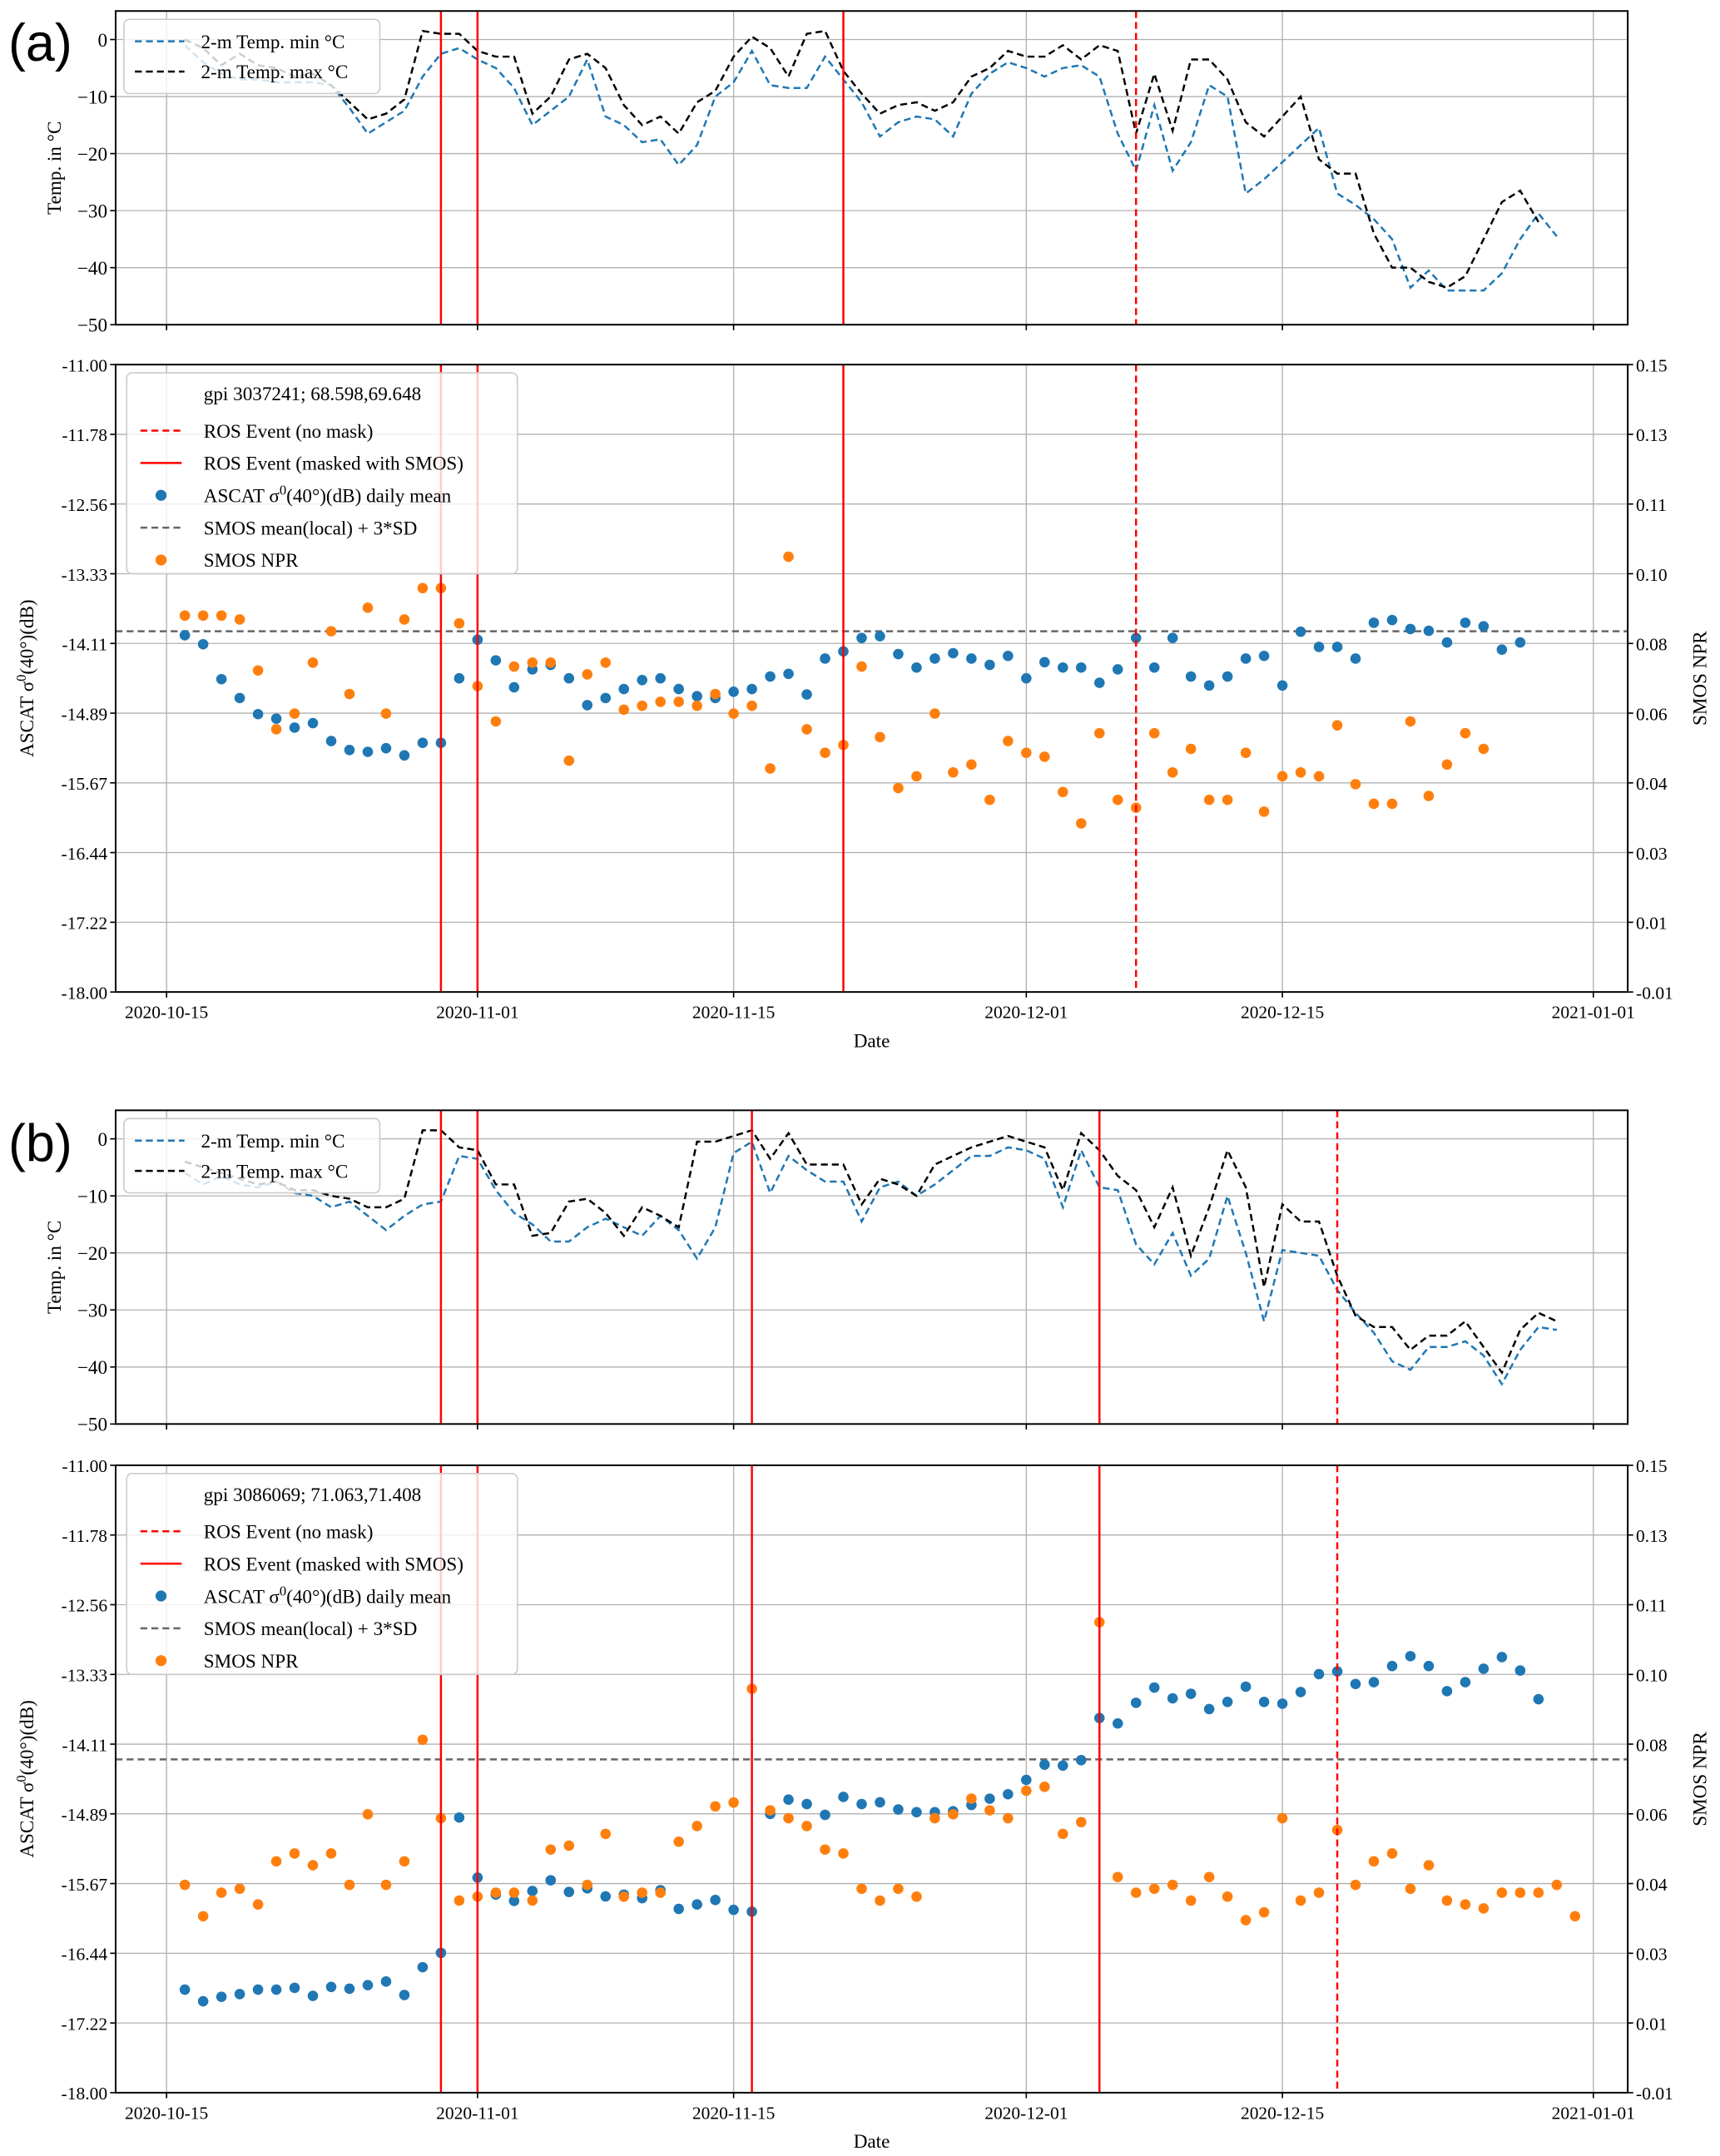  What do you see at coordinates (25, 678) in the screenshot?
I see `y-axis-label: ASCAT σ0(40°)(dB)` at bounding box center [25, 678].